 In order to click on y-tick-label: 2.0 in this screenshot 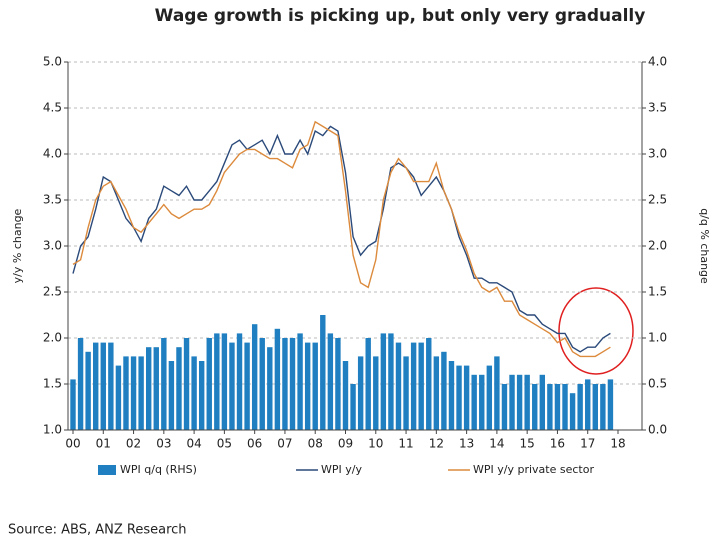, I will do `click(52, 338)`.